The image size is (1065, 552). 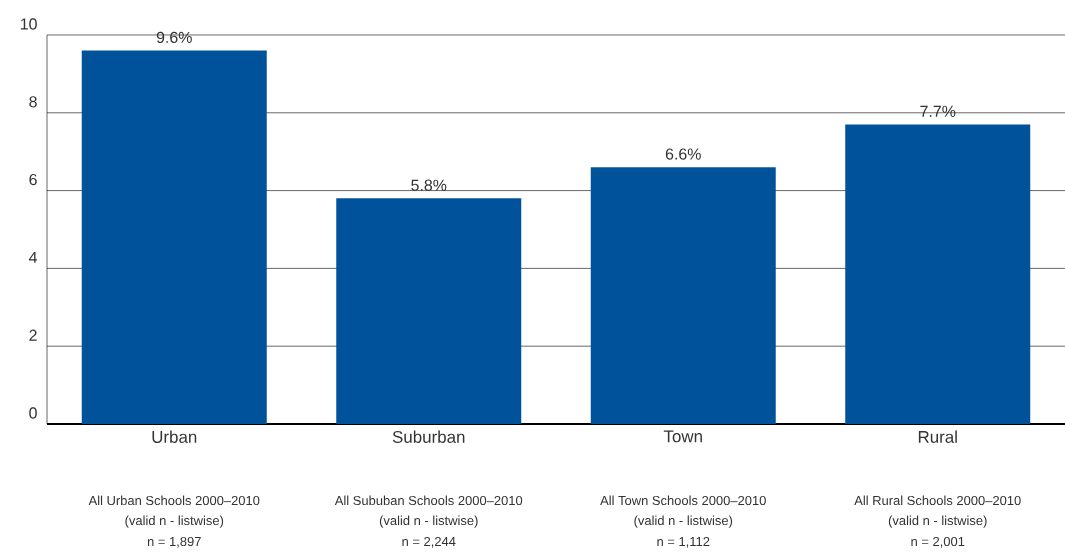 What do you see at coordinates (428, 500) in the screenshot?
I see `text: All Sububan Schools 2000–2010` at bounding box center [428, 500].